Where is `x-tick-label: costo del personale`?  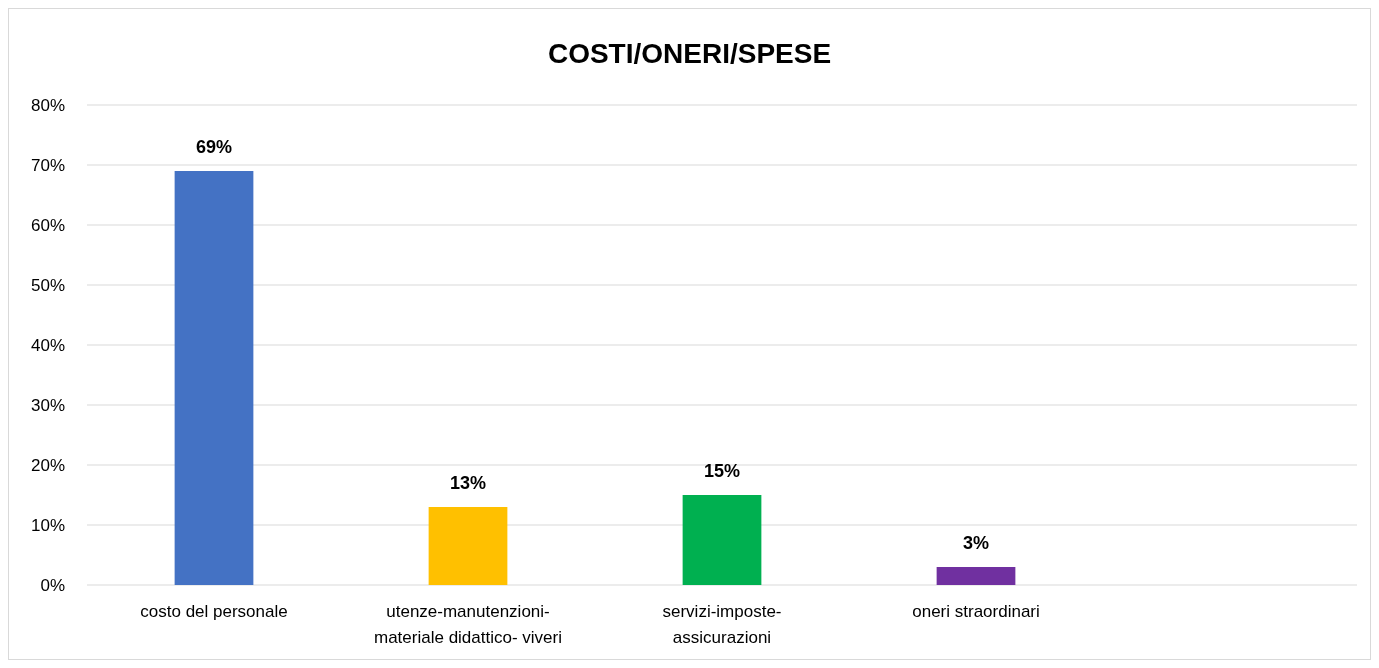
x-tick-label: costo del personale is located at coordinates (214, 611).